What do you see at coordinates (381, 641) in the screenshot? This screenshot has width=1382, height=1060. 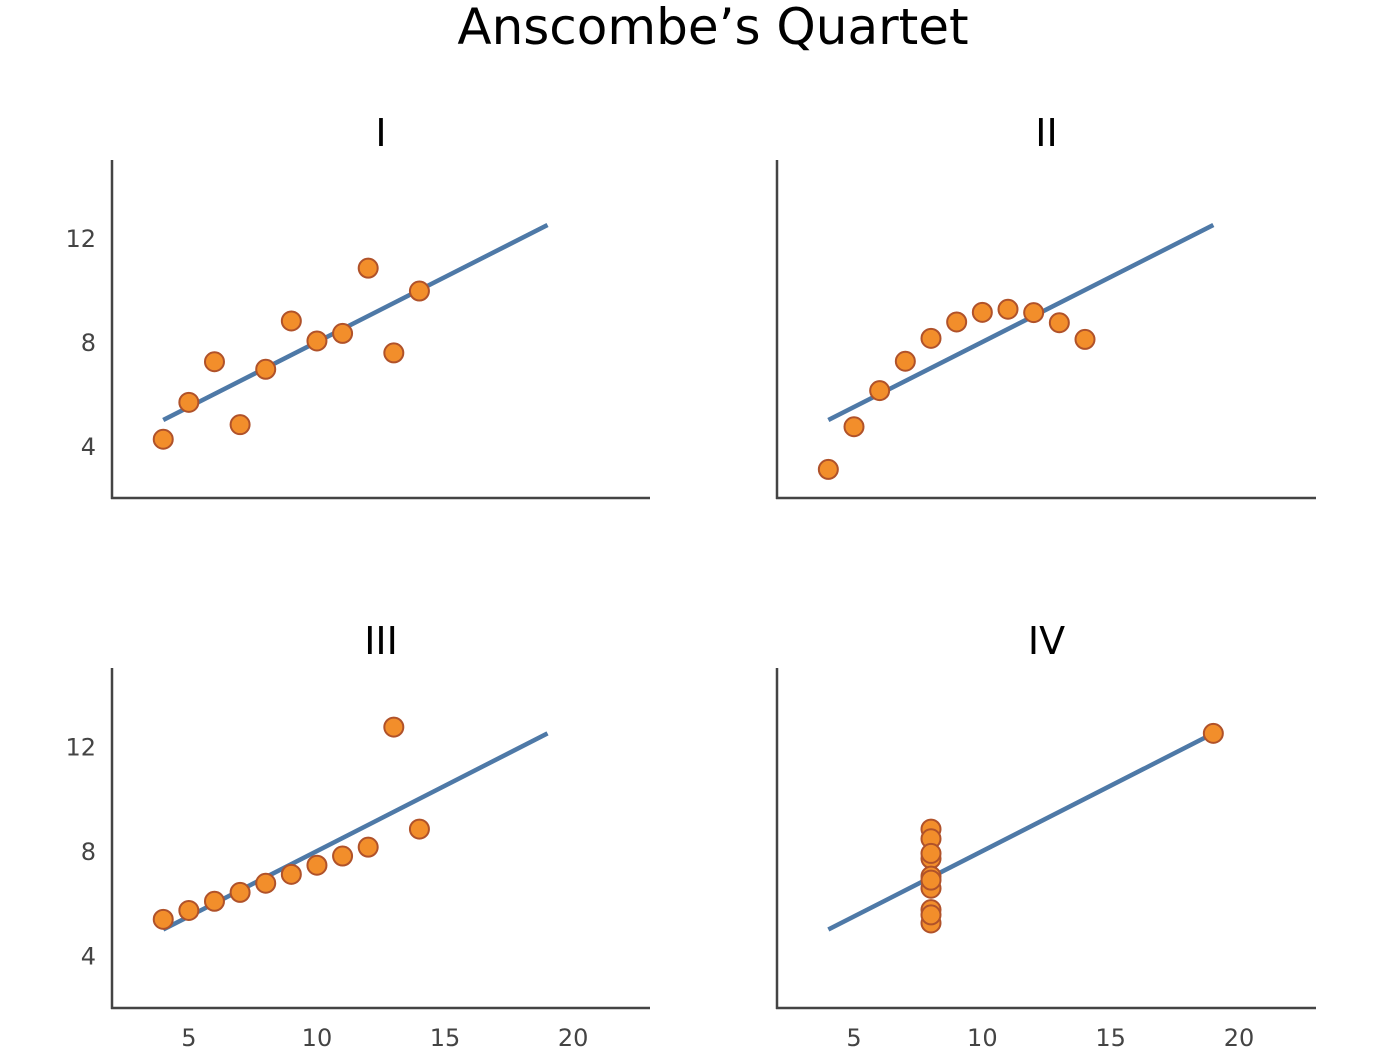 I see `panel-title: III` at bounding box center [381, 641].